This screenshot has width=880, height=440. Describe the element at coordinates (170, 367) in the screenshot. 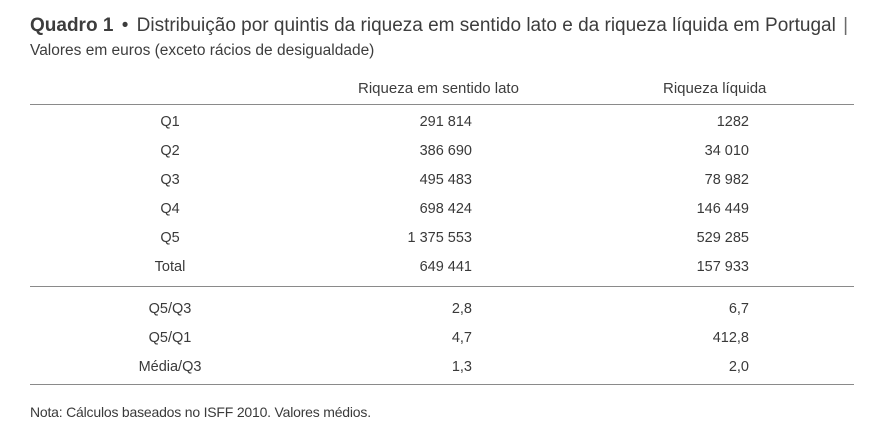

I see `row-label: Média/Q3` at that location.